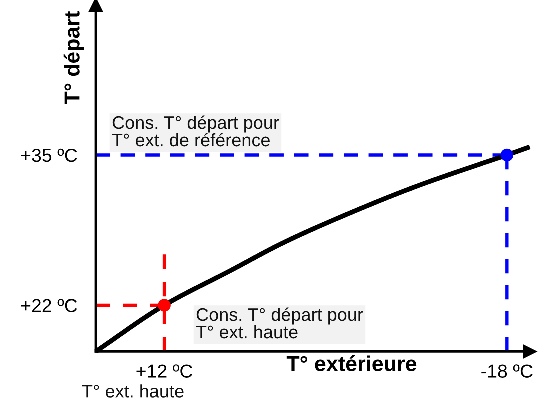 Image resolution: width=540 pixels, height=406 pixels. What do you see at coordinates (280, 323) in the screenshot?
I see `annotation: Cons. T° départ pour T° ext. haute` at bounding box center [280, 323].